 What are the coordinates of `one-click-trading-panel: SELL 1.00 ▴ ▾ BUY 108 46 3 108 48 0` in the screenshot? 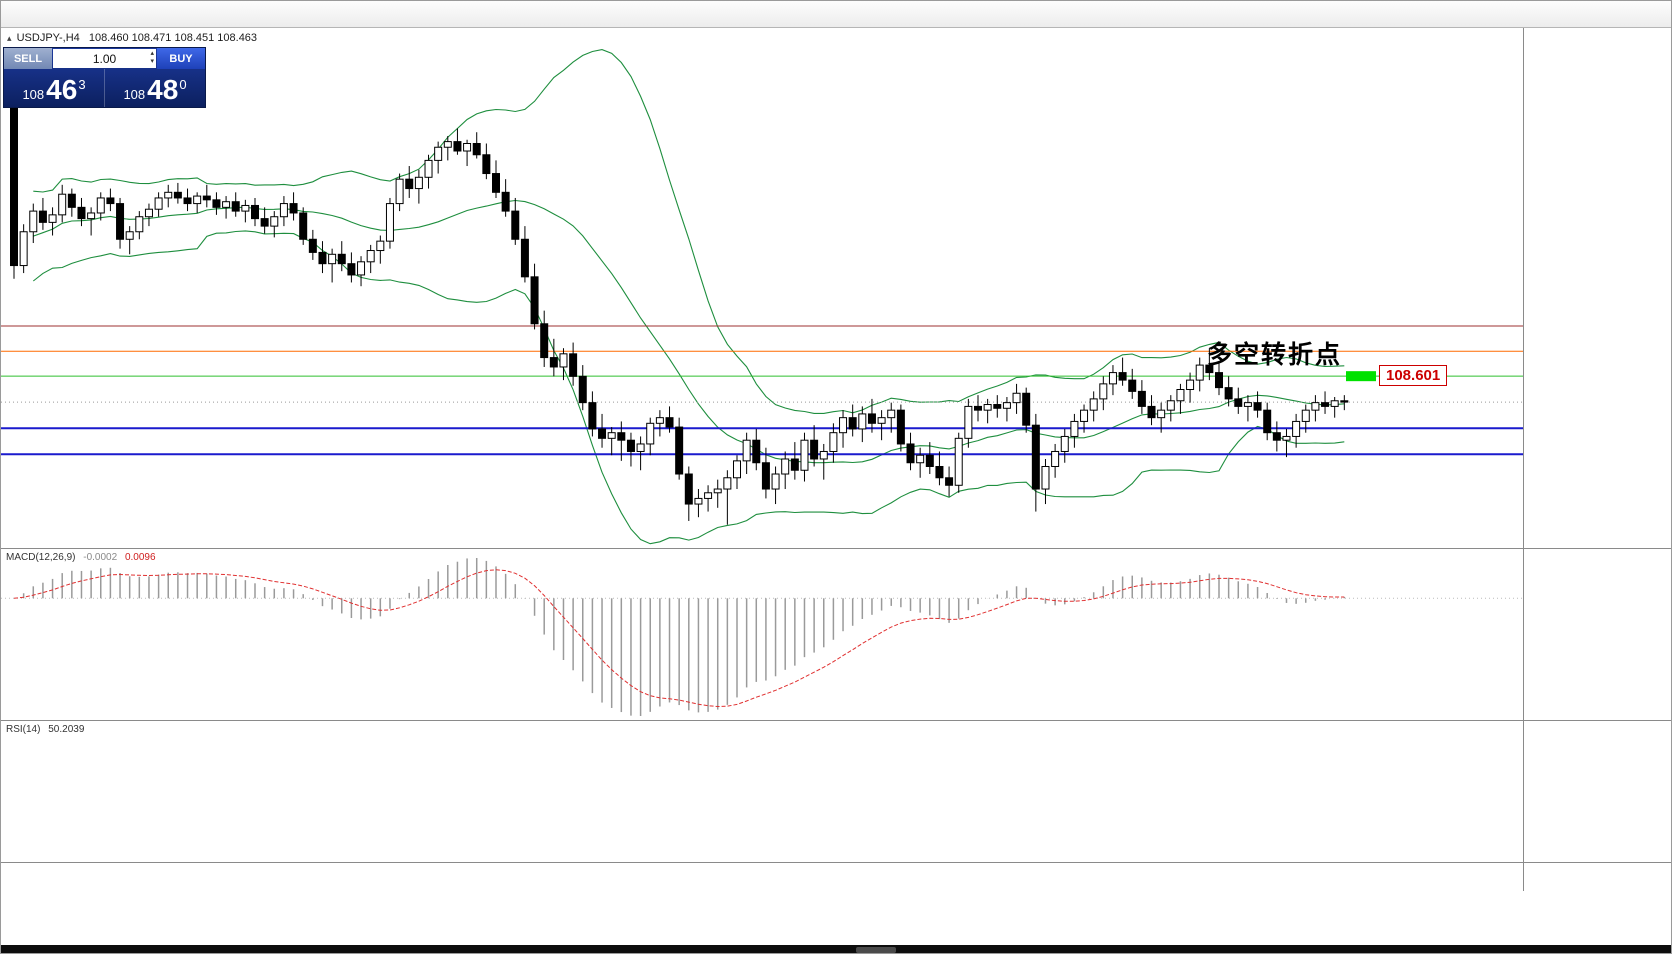 It's located at (104, 77).